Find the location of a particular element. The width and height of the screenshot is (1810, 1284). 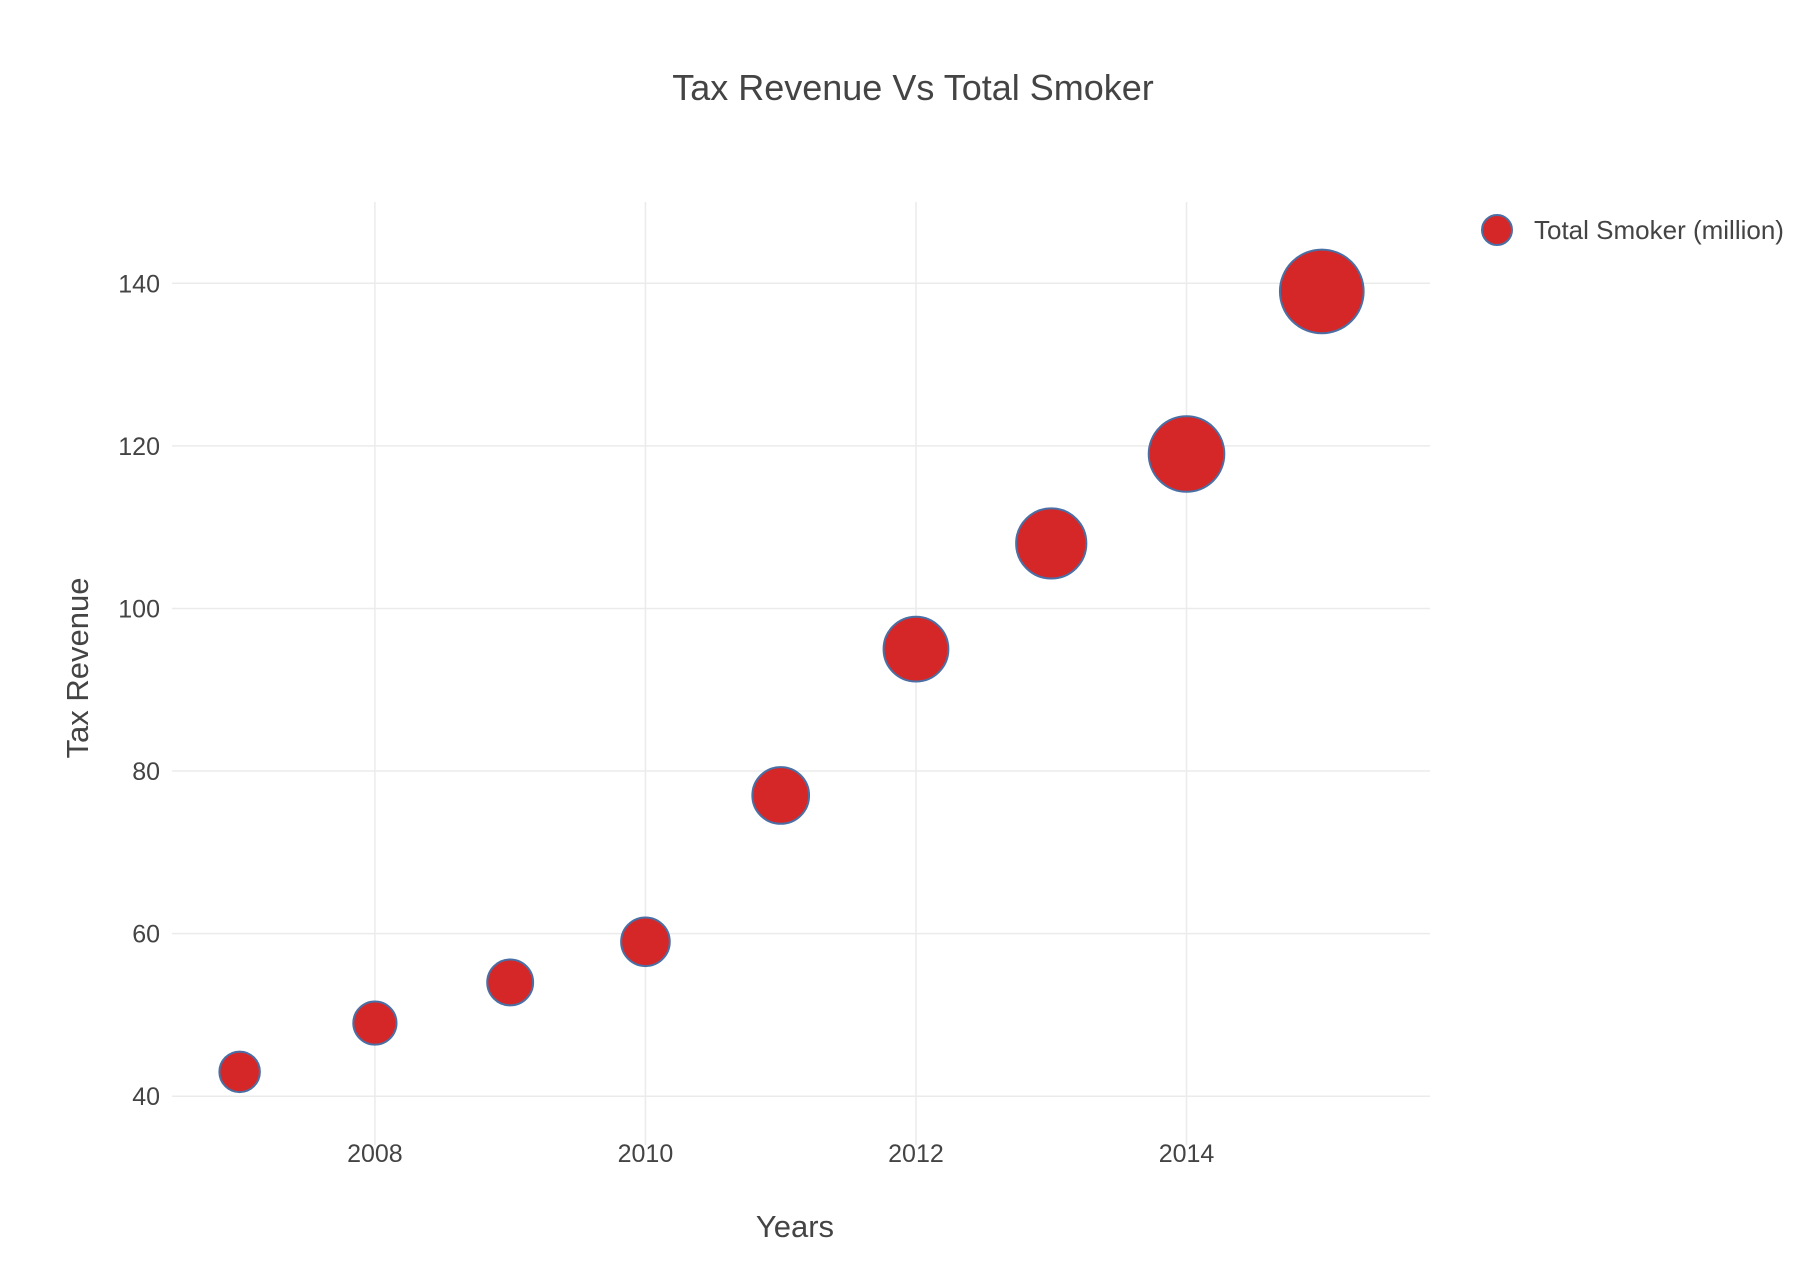

y-tick-label: 100 is located at coordinates (139, 609).